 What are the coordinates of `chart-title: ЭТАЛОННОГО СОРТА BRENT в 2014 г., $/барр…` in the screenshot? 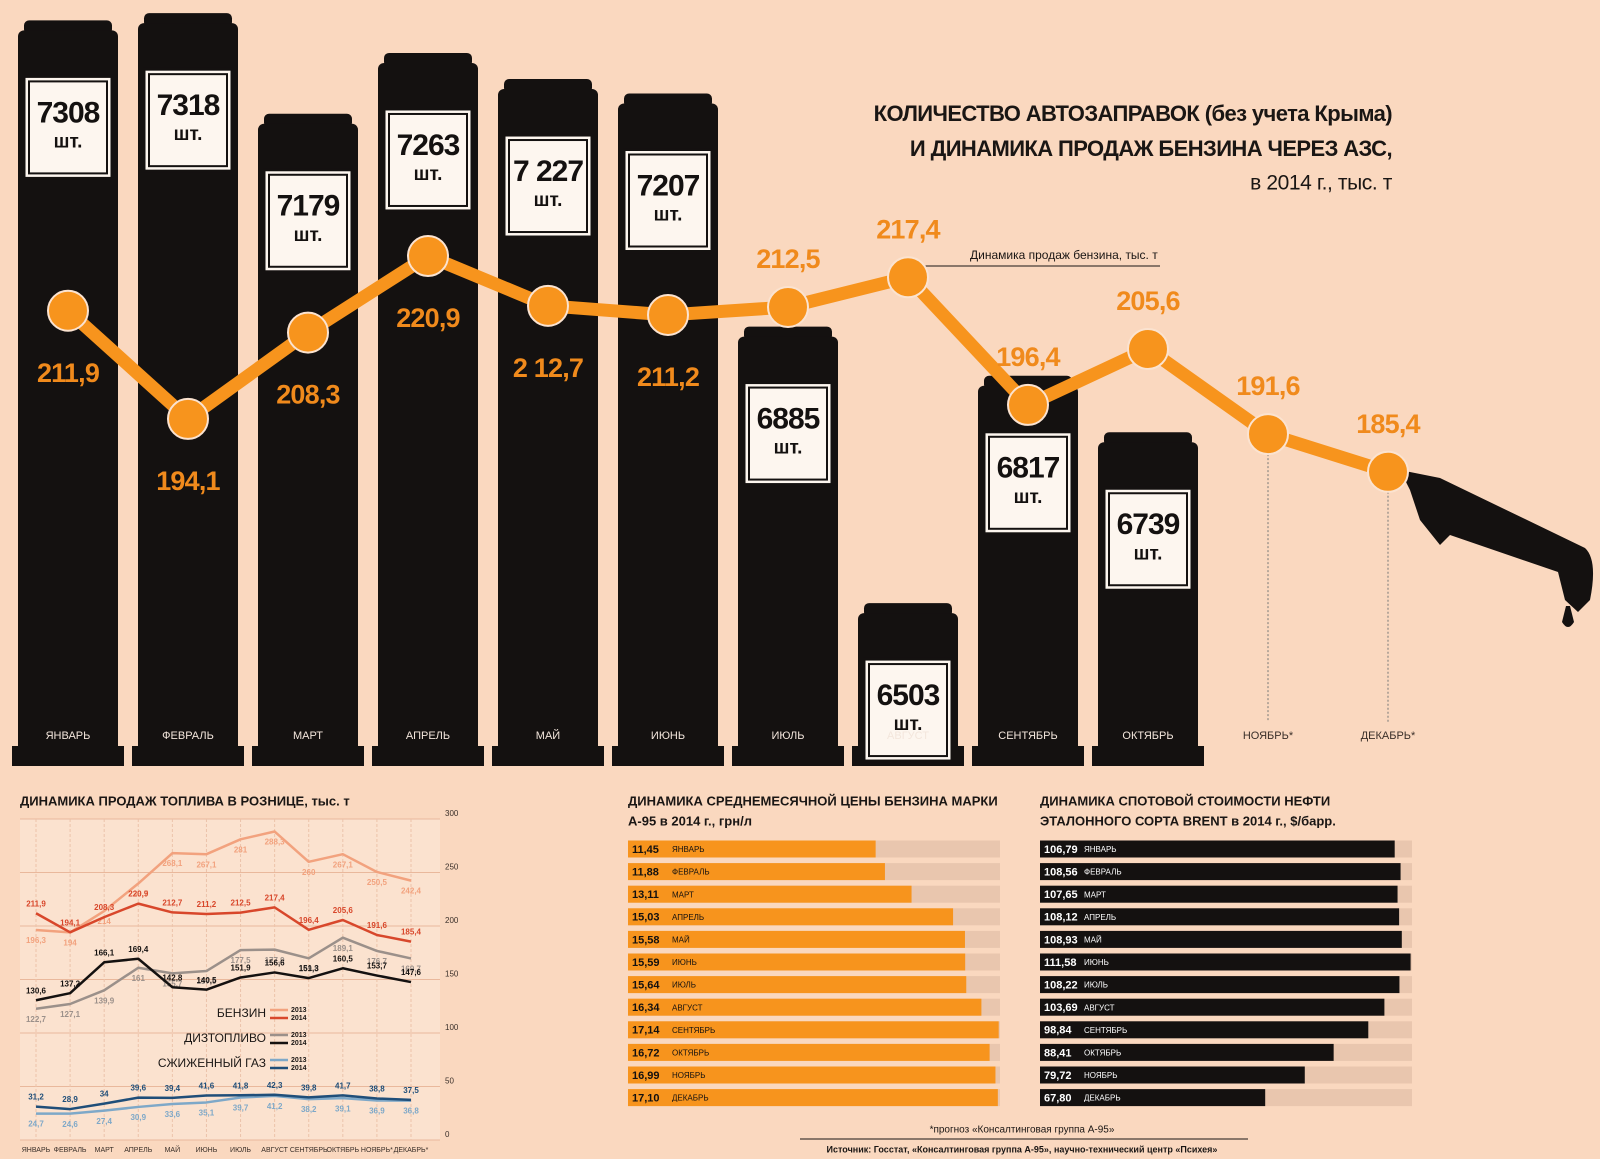 It's located at (1188, 820).